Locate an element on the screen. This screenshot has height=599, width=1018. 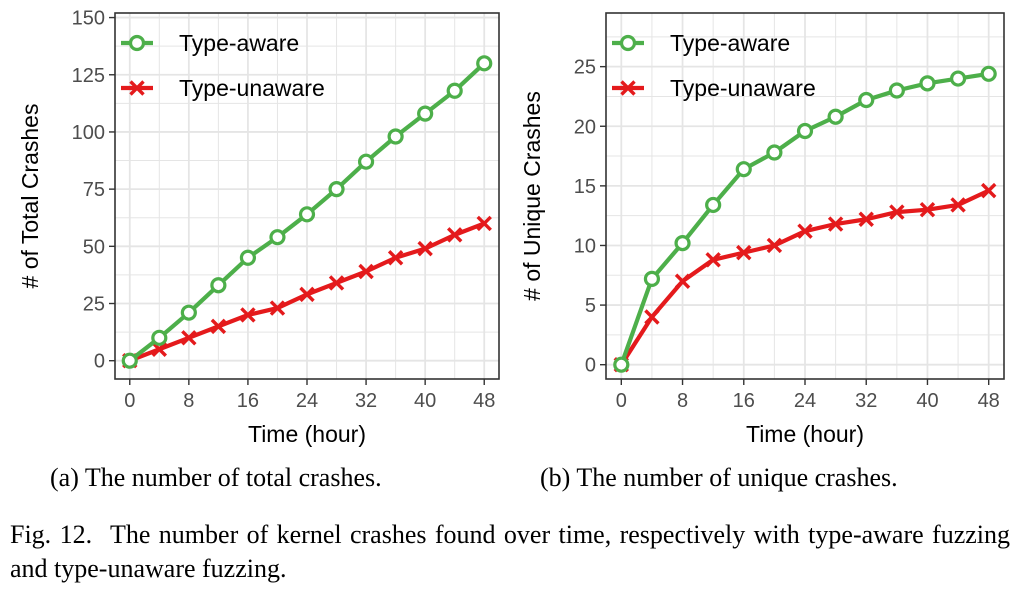
subcaption-a: (a) The number of total crashes. is located at coordinates (216, 477).